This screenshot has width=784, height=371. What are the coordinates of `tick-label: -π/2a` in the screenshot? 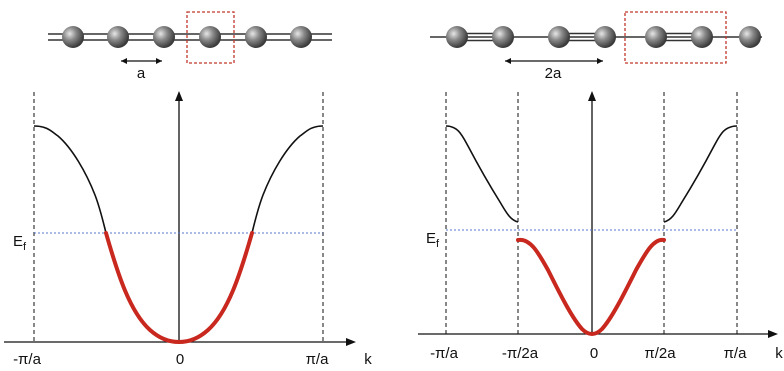 It's located at (520, 353).